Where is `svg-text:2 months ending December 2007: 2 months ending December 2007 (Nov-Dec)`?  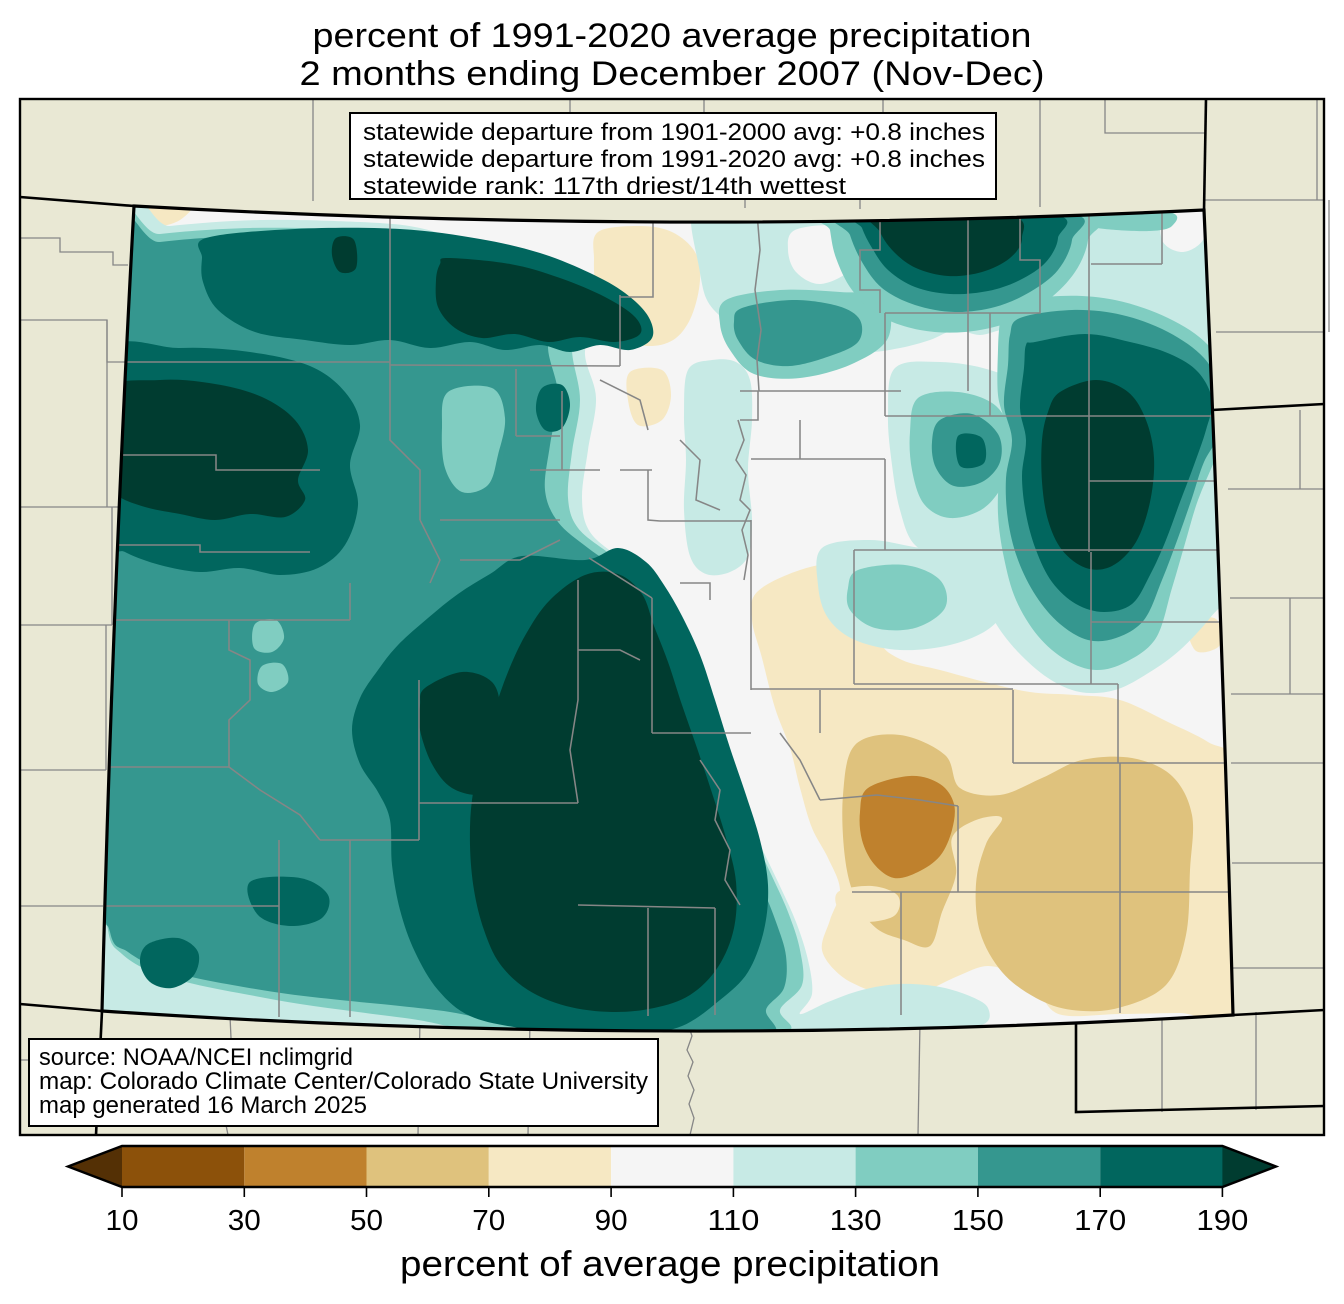
svg-text:2 months ending December 2007: 2 months ending December 2007 (Nov-Dec) is located at coordinates (672, 74).